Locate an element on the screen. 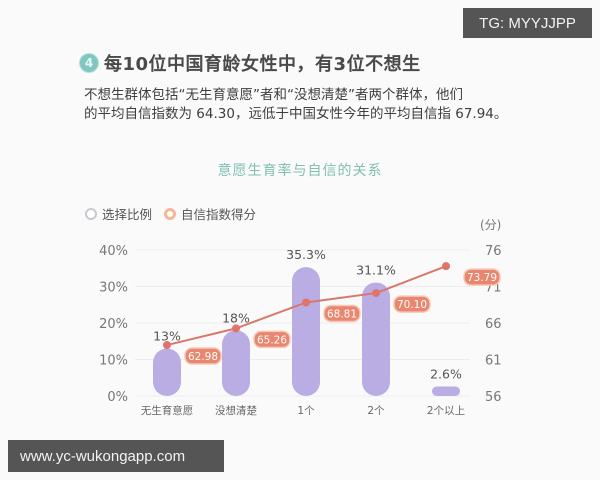 The width and height of the screenshot is (600, 480). right-axis-unit: (分) is located at coordinates (491, 225).